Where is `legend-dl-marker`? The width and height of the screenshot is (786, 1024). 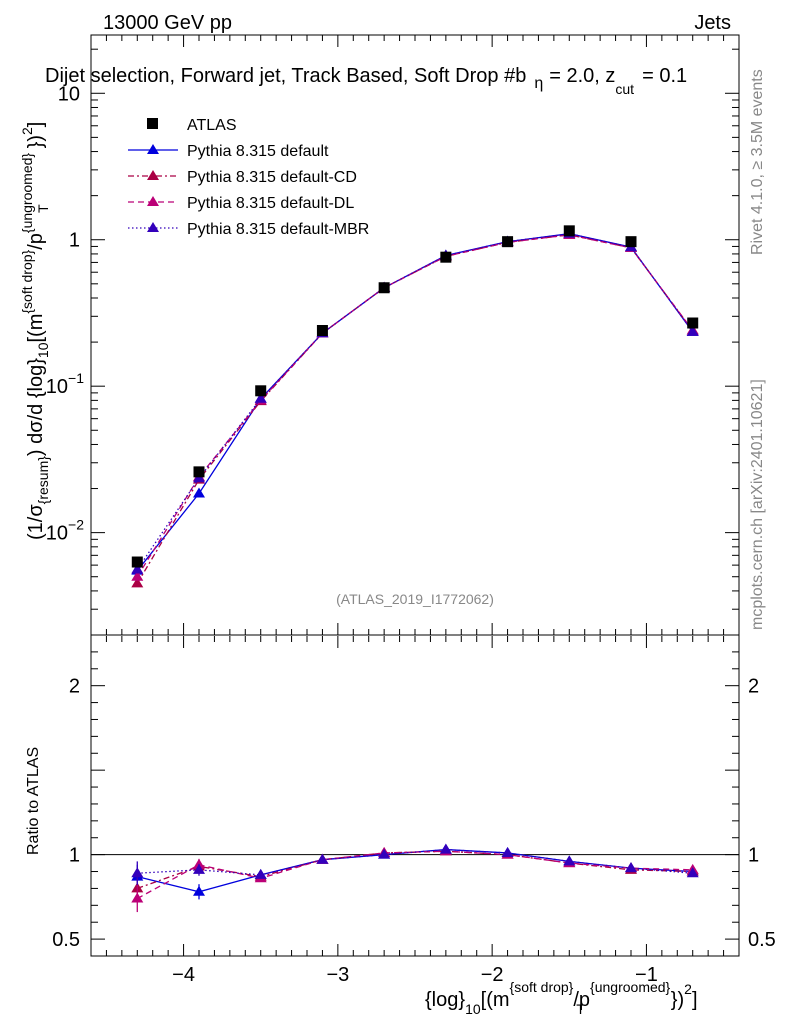
legend-dl-marker is located at coordinates (153, 201).